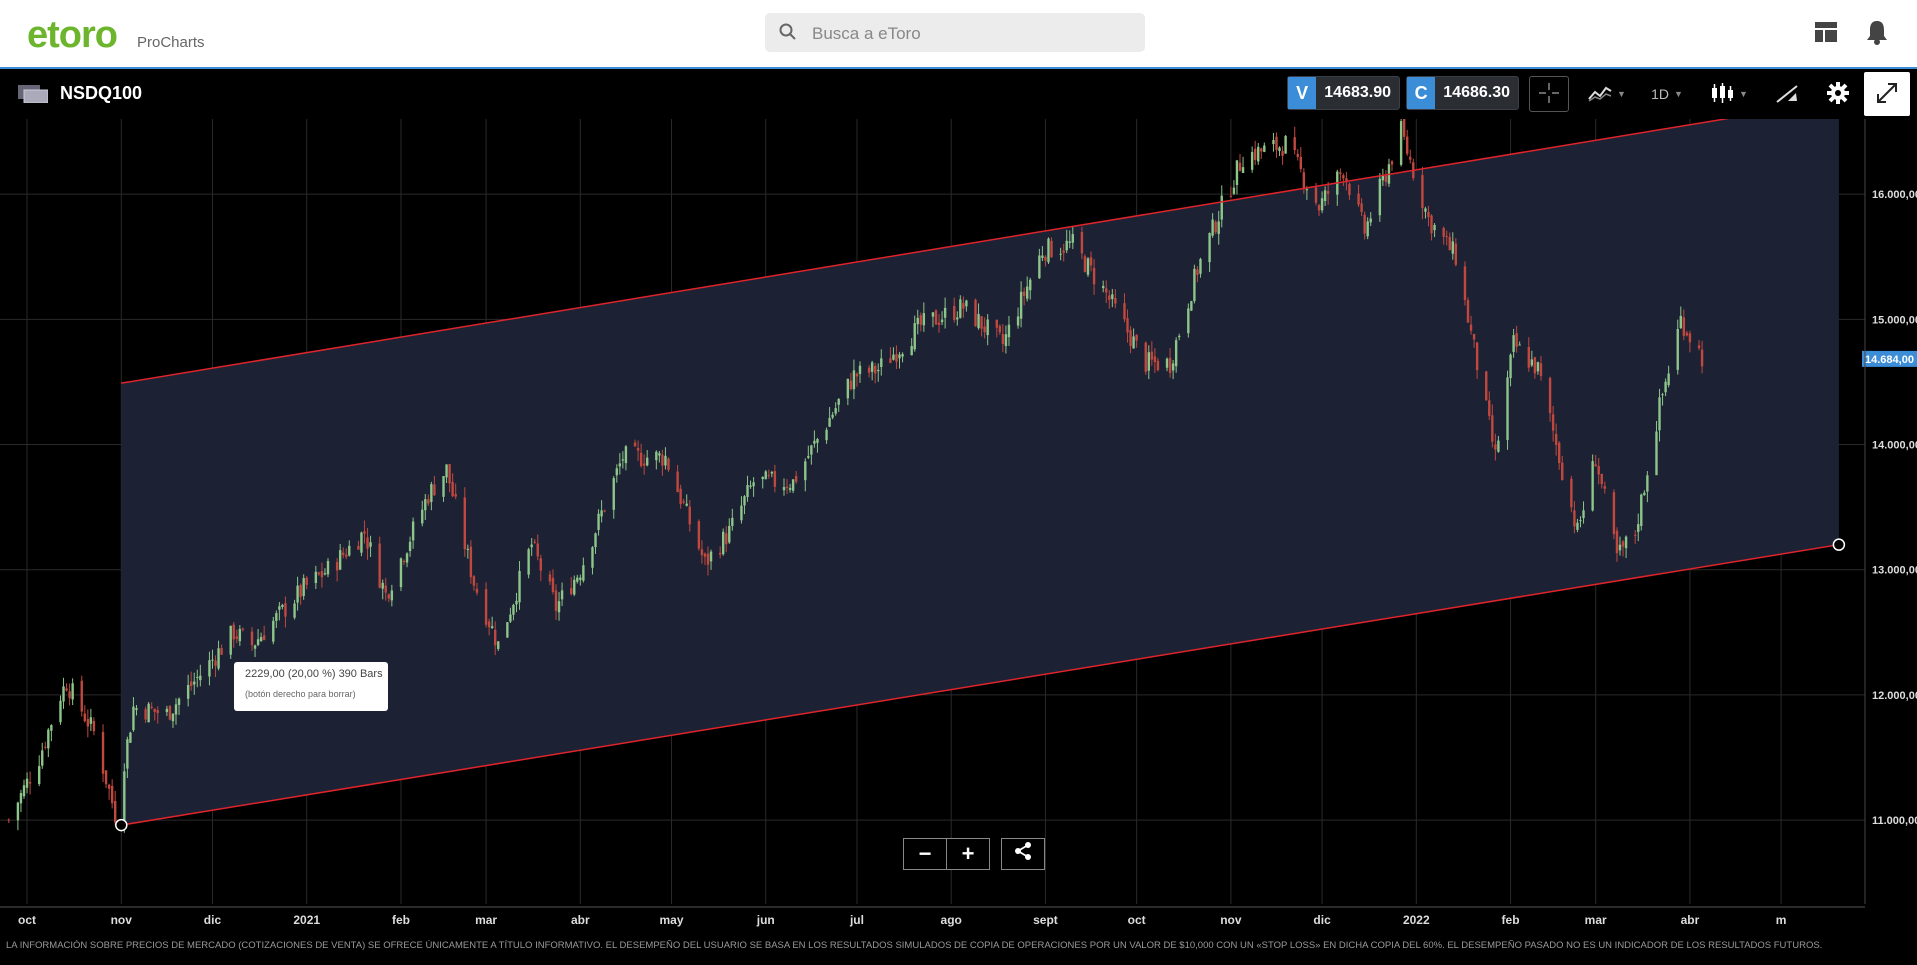  I want to click on symbol-name: NSDQ100, so click(101, 93).